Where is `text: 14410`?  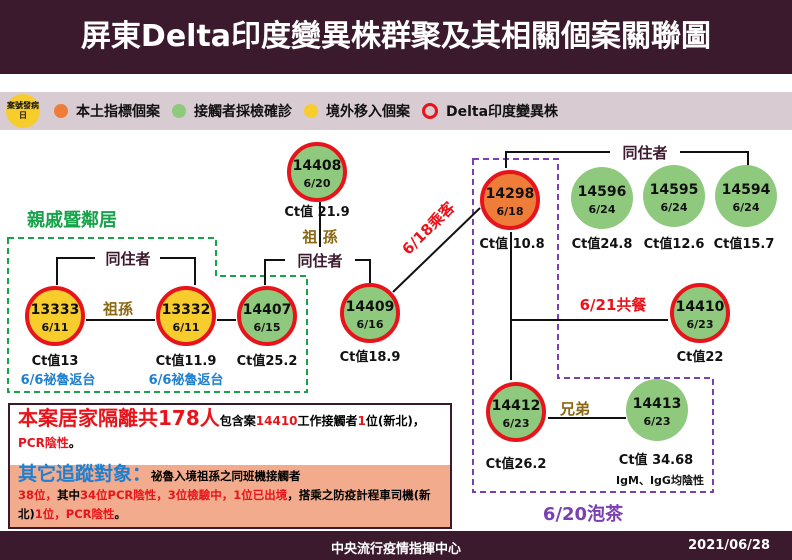 text: 14410 is located at coordinates (276, 421).